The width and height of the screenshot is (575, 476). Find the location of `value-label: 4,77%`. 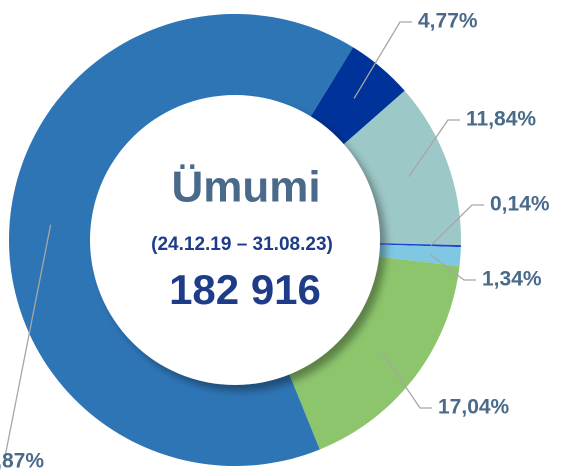

value-label: 4,77% is located at coordinates (448, 21).